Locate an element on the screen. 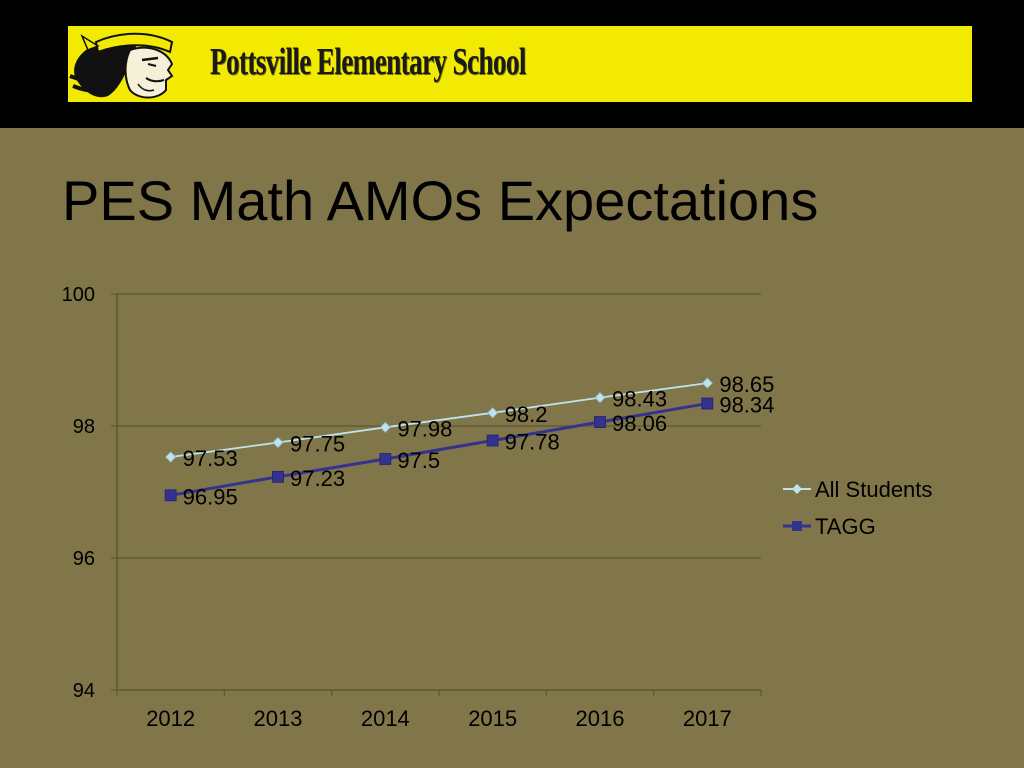 The height and width of the screenshot is (768, 1024). data-label: 97.98 is located at coordinates (424, 428).